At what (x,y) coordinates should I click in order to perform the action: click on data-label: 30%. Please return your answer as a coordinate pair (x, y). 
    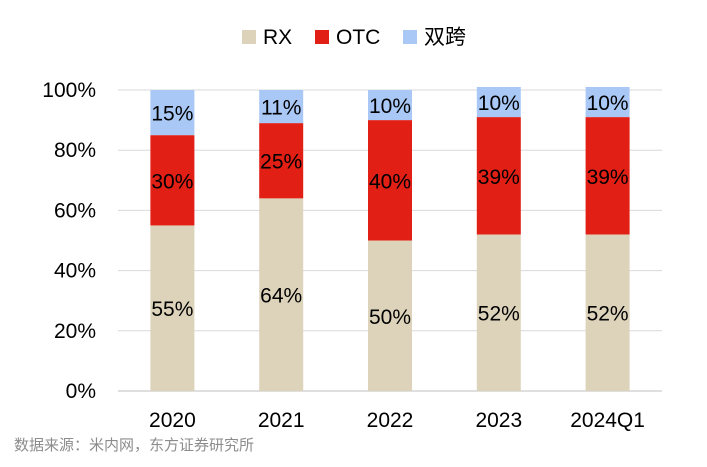
    Looking at the image, I should click on (172, 181).